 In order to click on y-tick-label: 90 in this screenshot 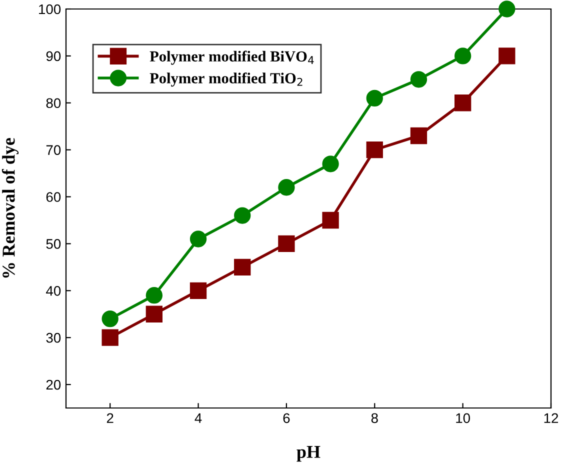, I will do `click(53, 56)`.